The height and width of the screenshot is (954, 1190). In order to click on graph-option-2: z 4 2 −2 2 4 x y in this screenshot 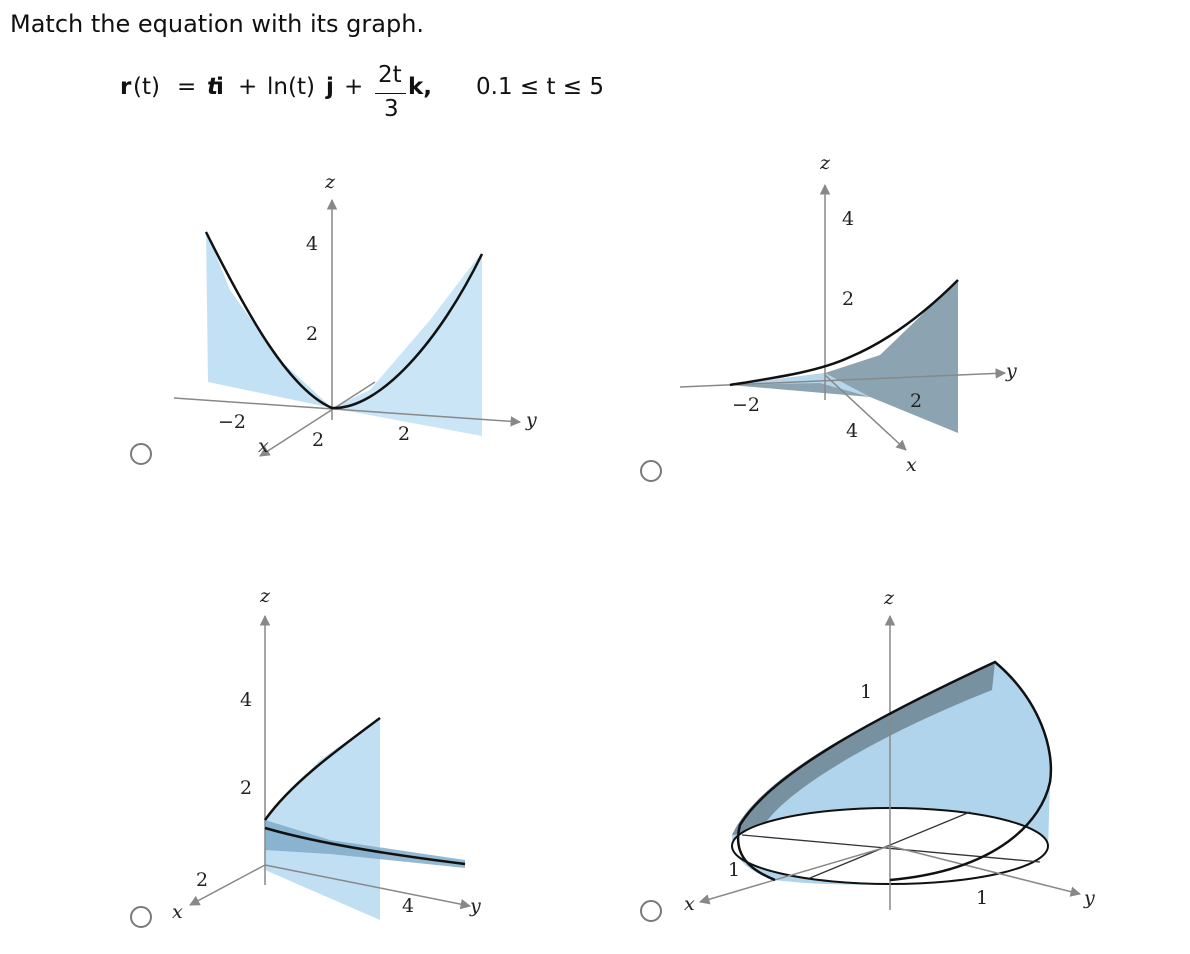, I will do `click(848, 313)`.